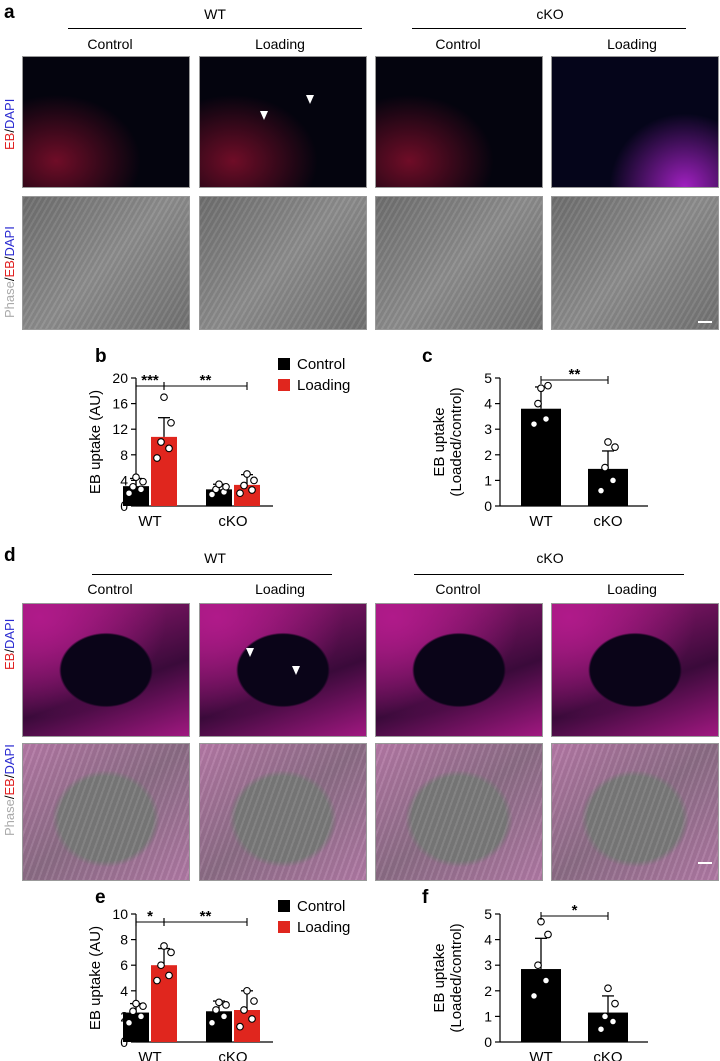 This screenshot has height=1061, width=720. What do you see at coordinates (488, 455) in the screenshot?
I see `y-tick-label: 2` at bounding box center [488, 455].